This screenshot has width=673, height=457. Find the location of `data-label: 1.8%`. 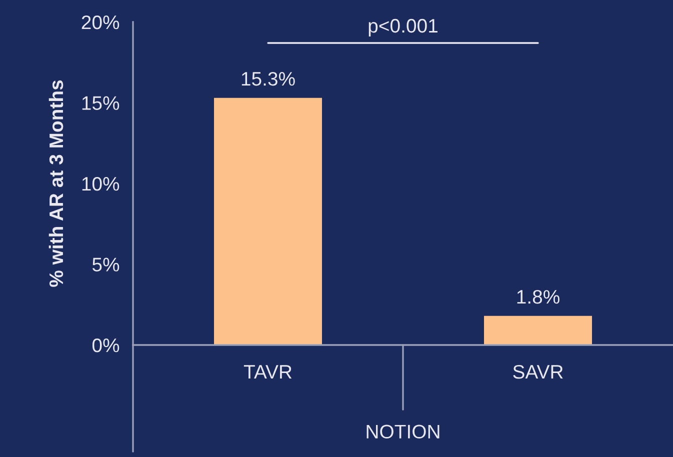

data-label: 1.8% is located at coordinates (538, 297).